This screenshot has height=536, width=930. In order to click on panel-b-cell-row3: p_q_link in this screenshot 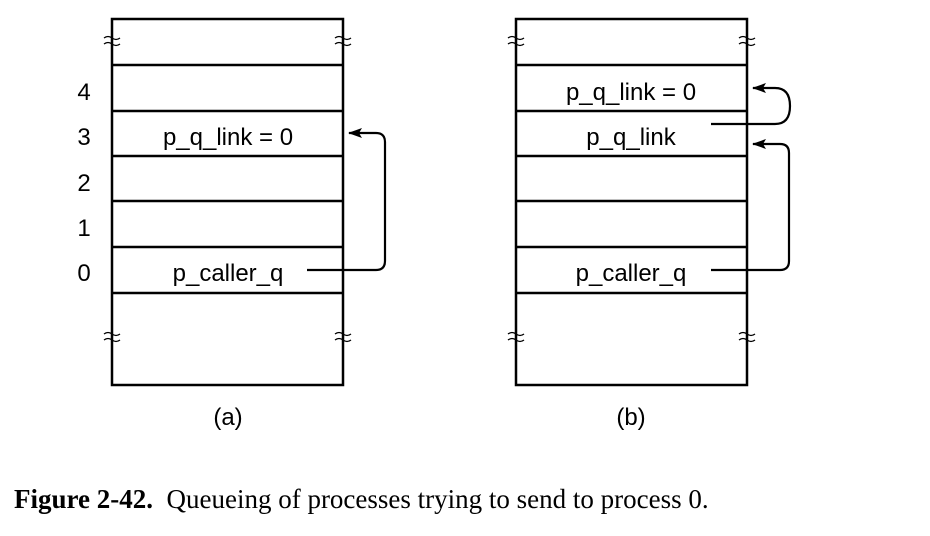, I will do `click(631, 137)`.